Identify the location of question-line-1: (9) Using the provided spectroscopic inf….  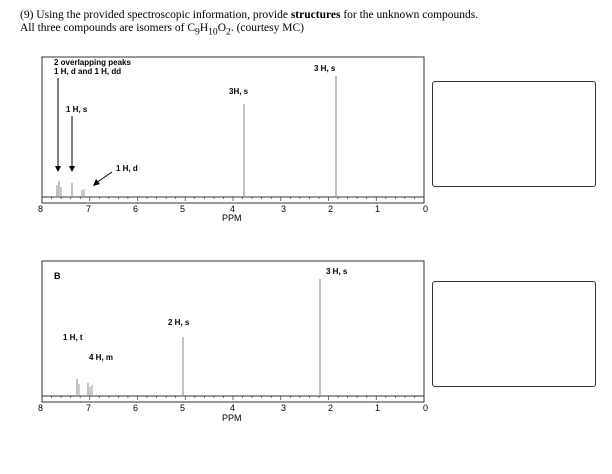
(249, 15).